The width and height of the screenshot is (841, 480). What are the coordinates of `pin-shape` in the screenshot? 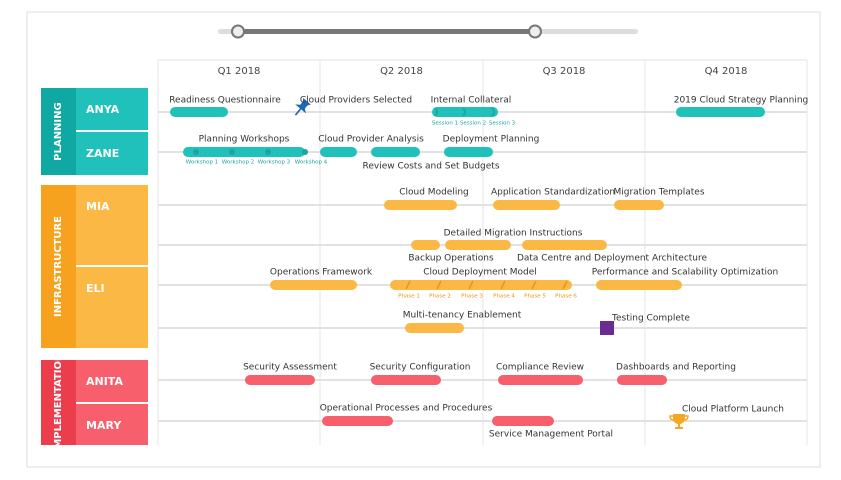 It's located at (302, 107).